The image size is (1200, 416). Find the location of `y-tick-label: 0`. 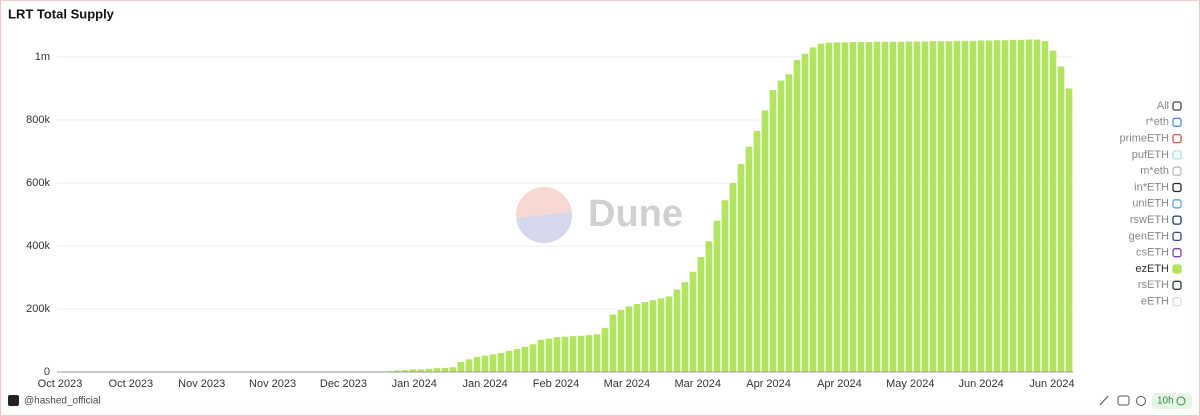

y-tick-label: 0 is located at coordinates (47, 372).